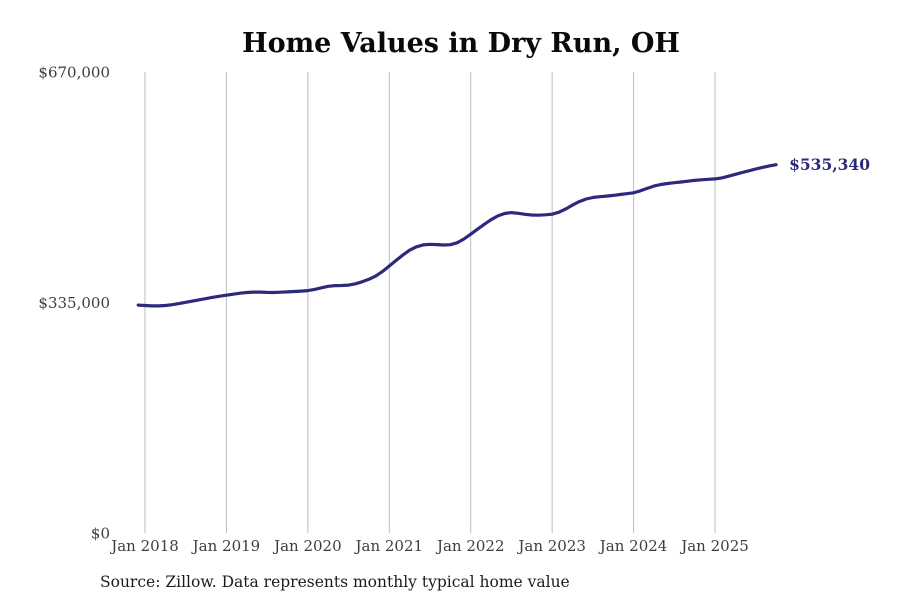 Image resolution: width=900 pixels, height=600 pixels. Describe the element at coordinates (714, 546) in the screenshot. I see `x-tick-label: Jan 2025` at that location.